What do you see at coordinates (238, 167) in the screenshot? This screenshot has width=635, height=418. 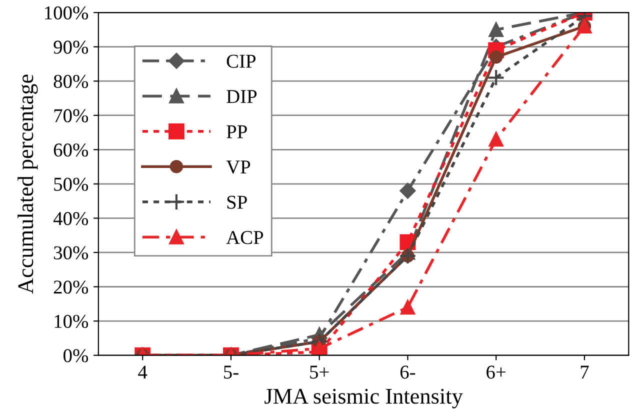 I see `legend-label: VP` at bounding box center [238, 167].